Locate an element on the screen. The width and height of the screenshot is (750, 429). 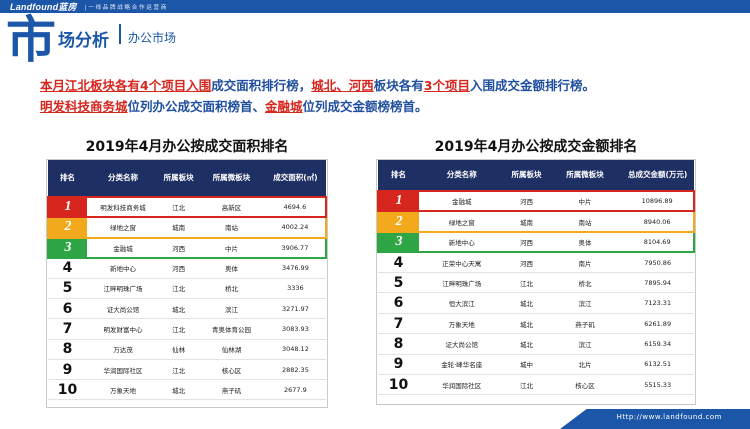
table-cell: 金轮·峰华名座 is located at coordinates (462, 365).